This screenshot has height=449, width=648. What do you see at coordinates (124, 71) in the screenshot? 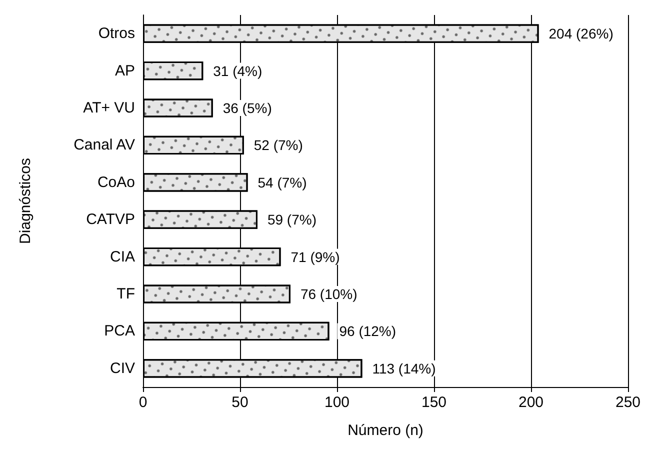
I see `y-tick-label: AP` at bounding box center [124, 71].